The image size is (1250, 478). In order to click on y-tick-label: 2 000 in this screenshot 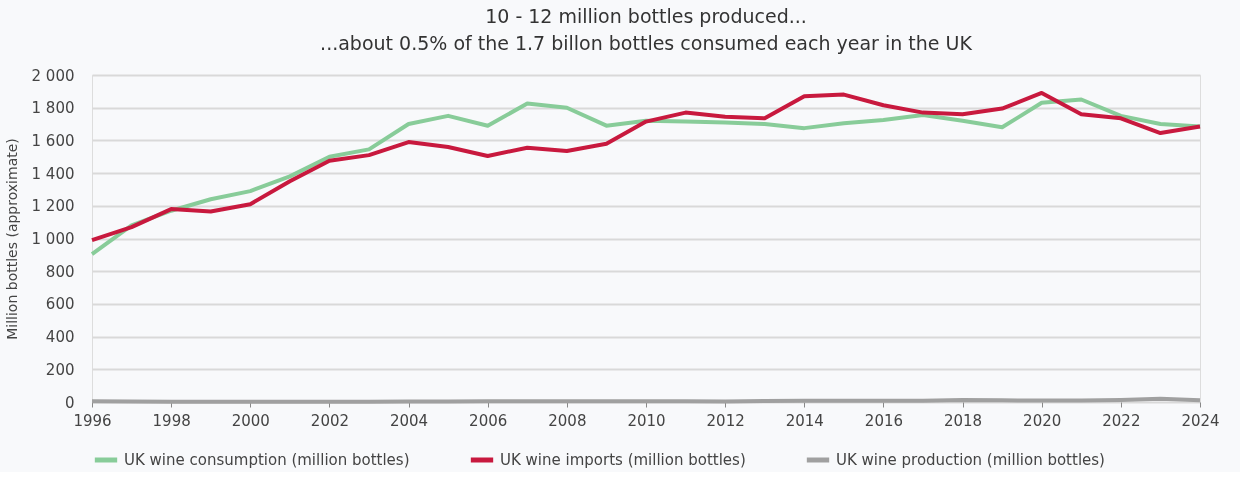, I will do `click(53, 75)`.